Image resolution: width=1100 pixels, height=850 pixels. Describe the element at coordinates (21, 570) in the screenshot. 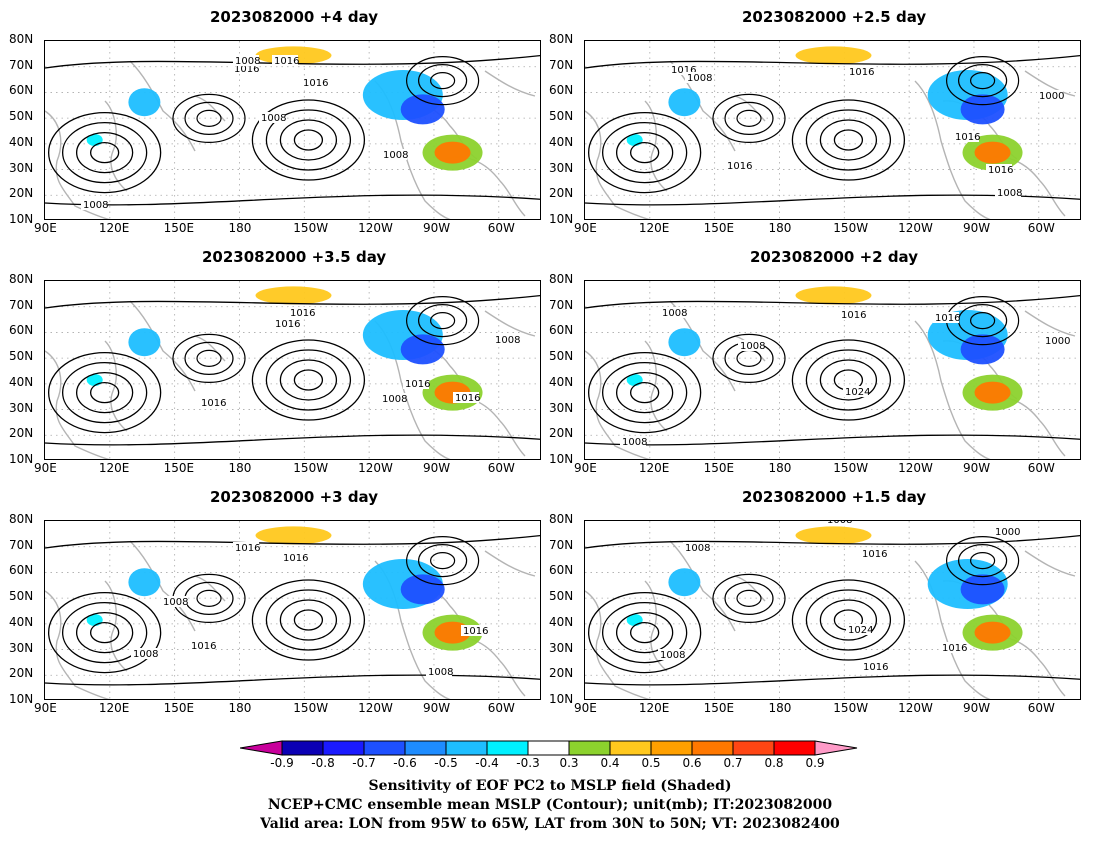

I see `latitude-tick-label: 60N` at that location.